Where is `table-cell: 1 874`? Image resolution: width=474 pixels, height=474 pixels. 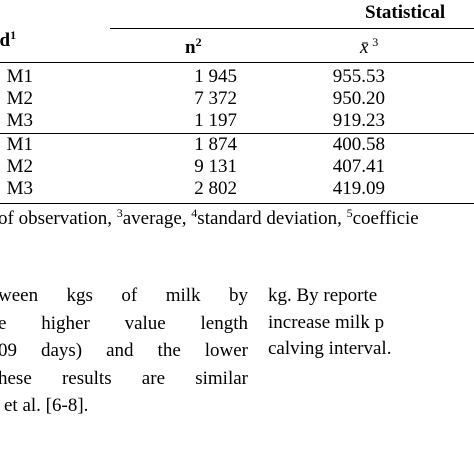
table-cell: 1 874 is located at coordinates (215, 144).